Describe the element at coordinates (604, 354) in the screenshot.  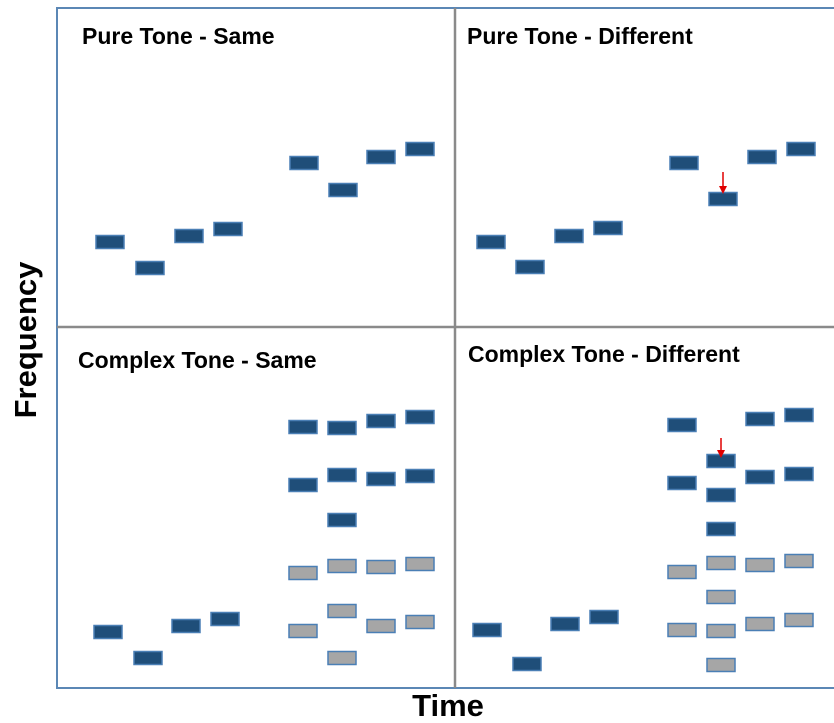
I see `panel-title: Complex Tone - Different` at that location.